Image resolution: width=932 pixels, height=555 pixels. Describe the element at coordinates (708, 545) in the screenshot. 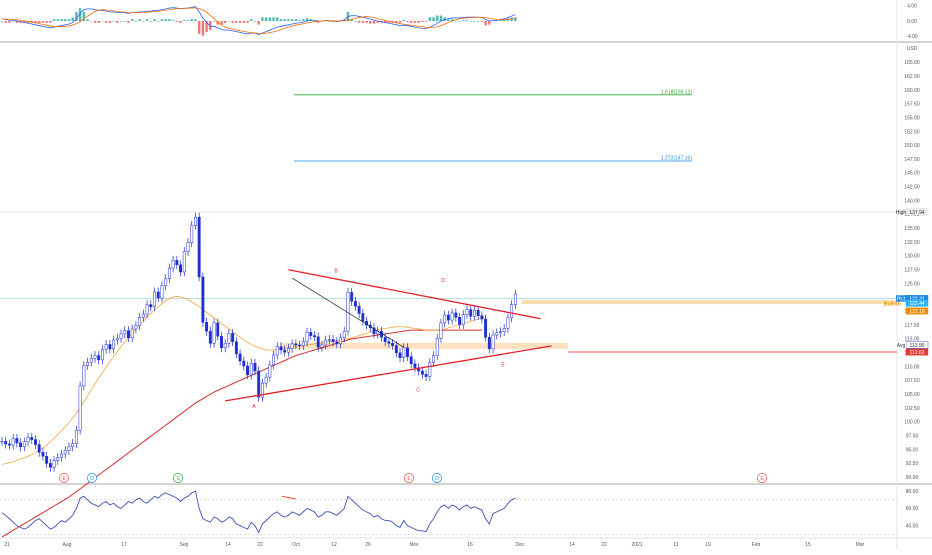

I see `time-axis-label: 19` at that location.